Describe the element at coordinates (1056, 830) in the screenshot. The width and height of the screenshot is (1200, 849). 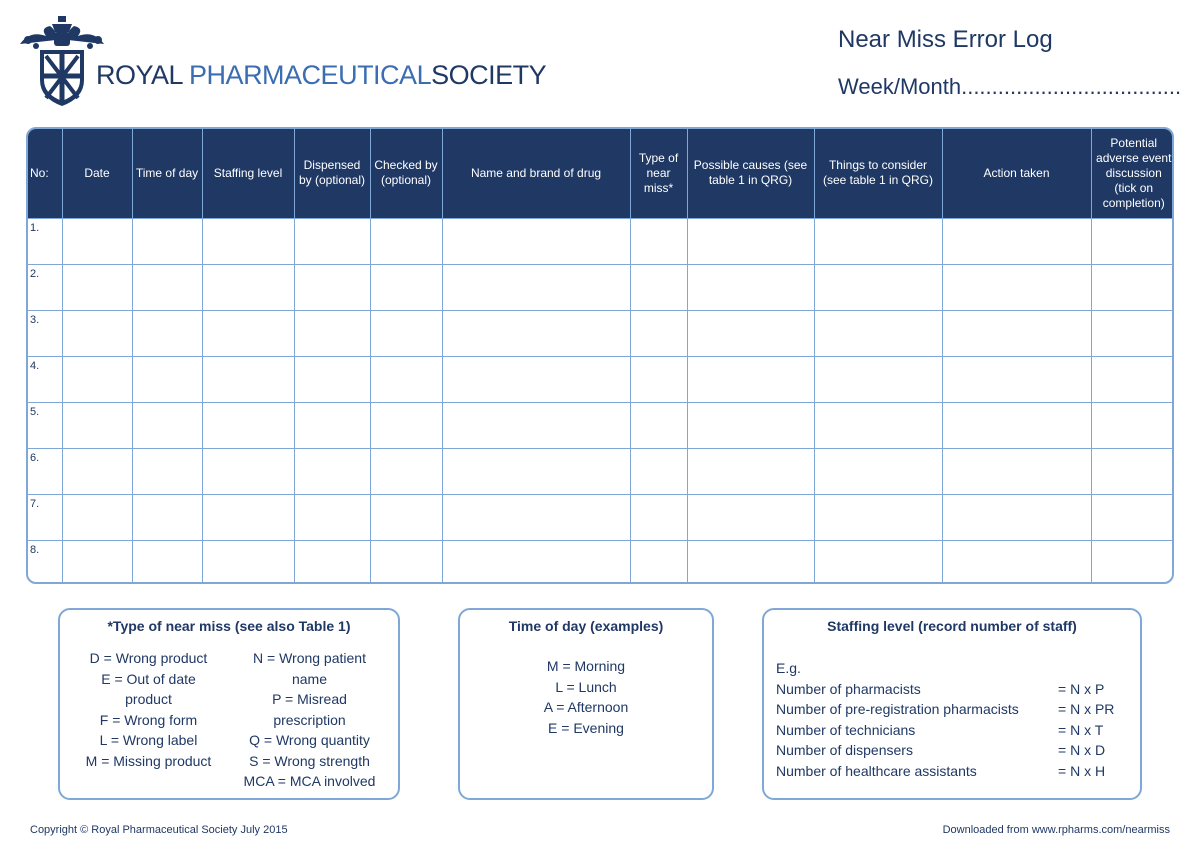
I see `download-link: Downloaded from www.rpharms.com/nearmiss` at that location.